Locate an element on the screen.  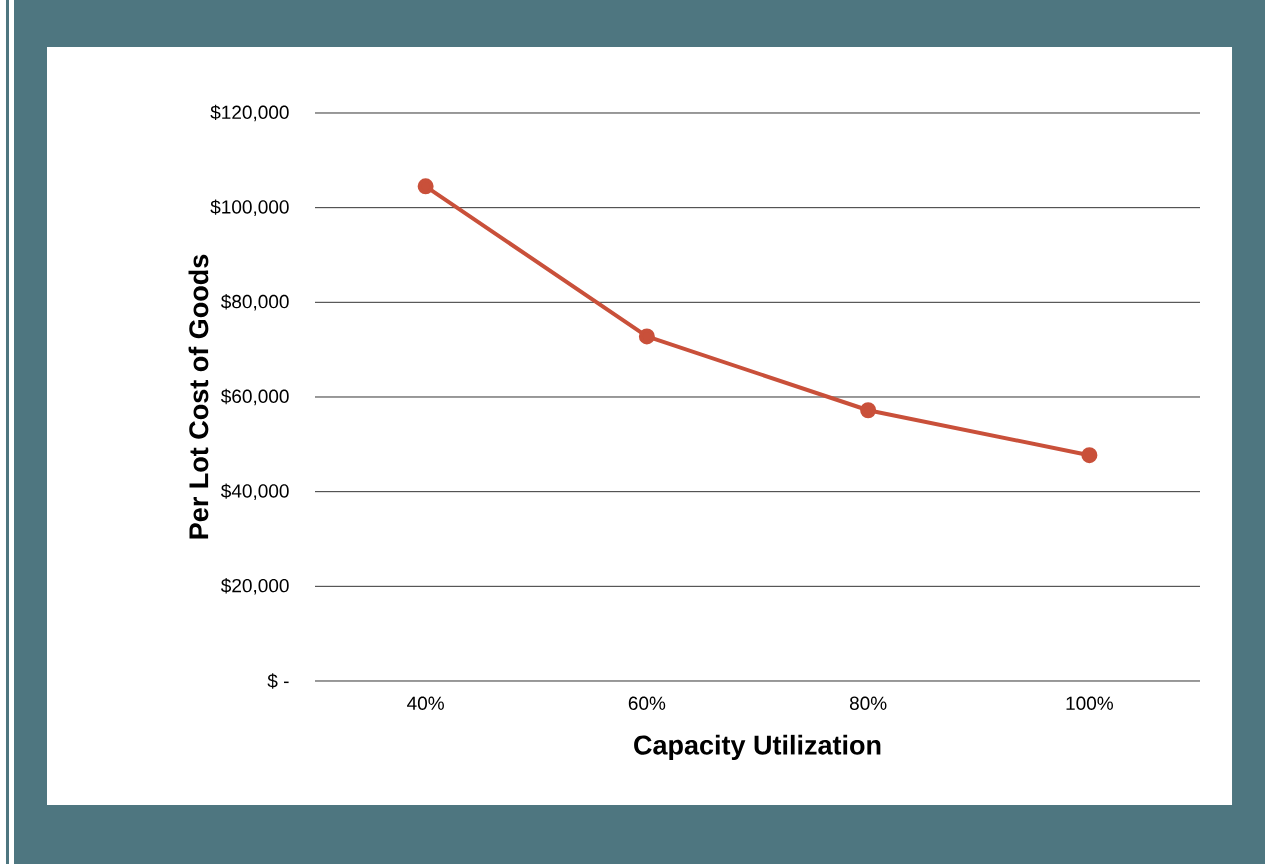
y-tick-label: $40,000 is located at coordinates (254, 491).